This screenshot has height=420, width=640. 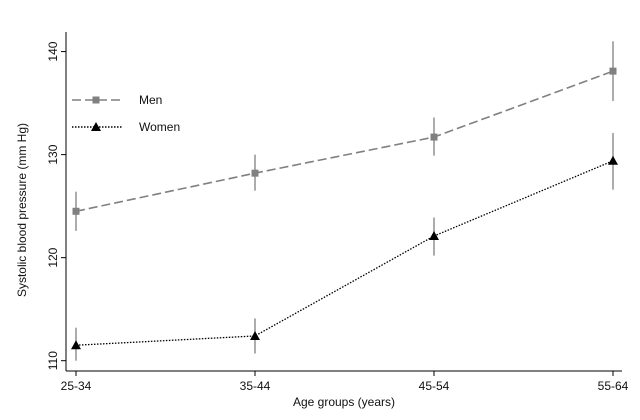 I want to click on y-axis-label: Systolic blood pressure (mm Hg), so click(x=22, y=210).